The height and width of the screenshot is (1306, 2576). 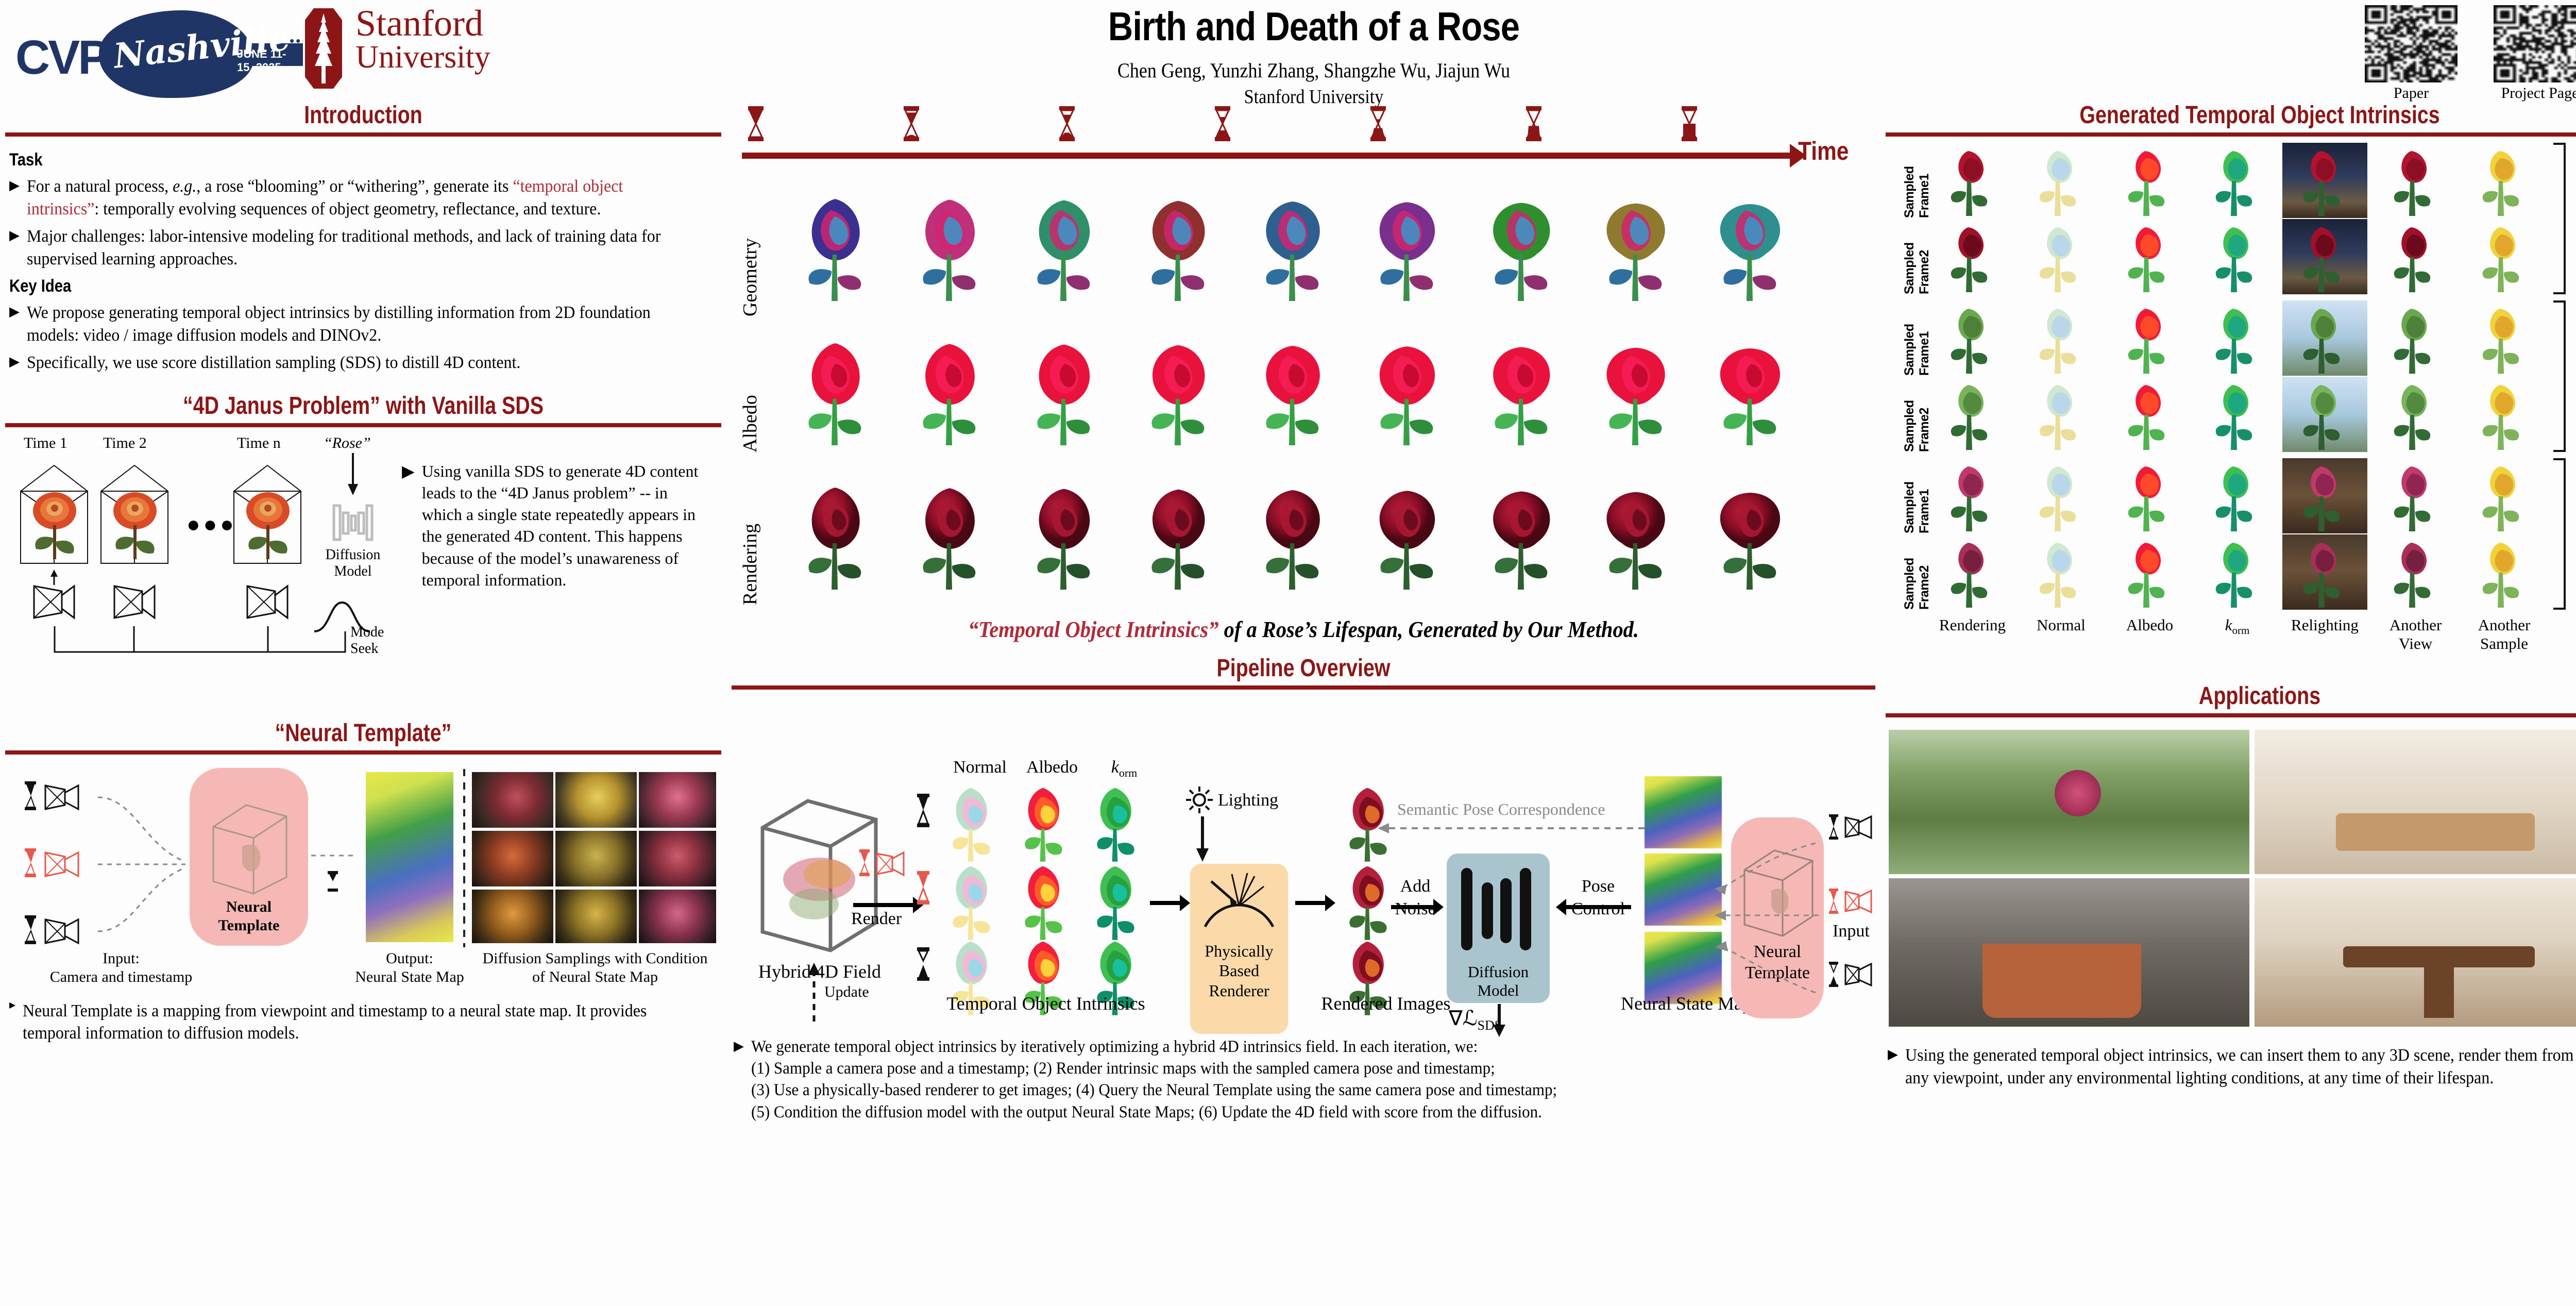 I want to click on time-axis-label: Time, so click(x=1823, y=151).